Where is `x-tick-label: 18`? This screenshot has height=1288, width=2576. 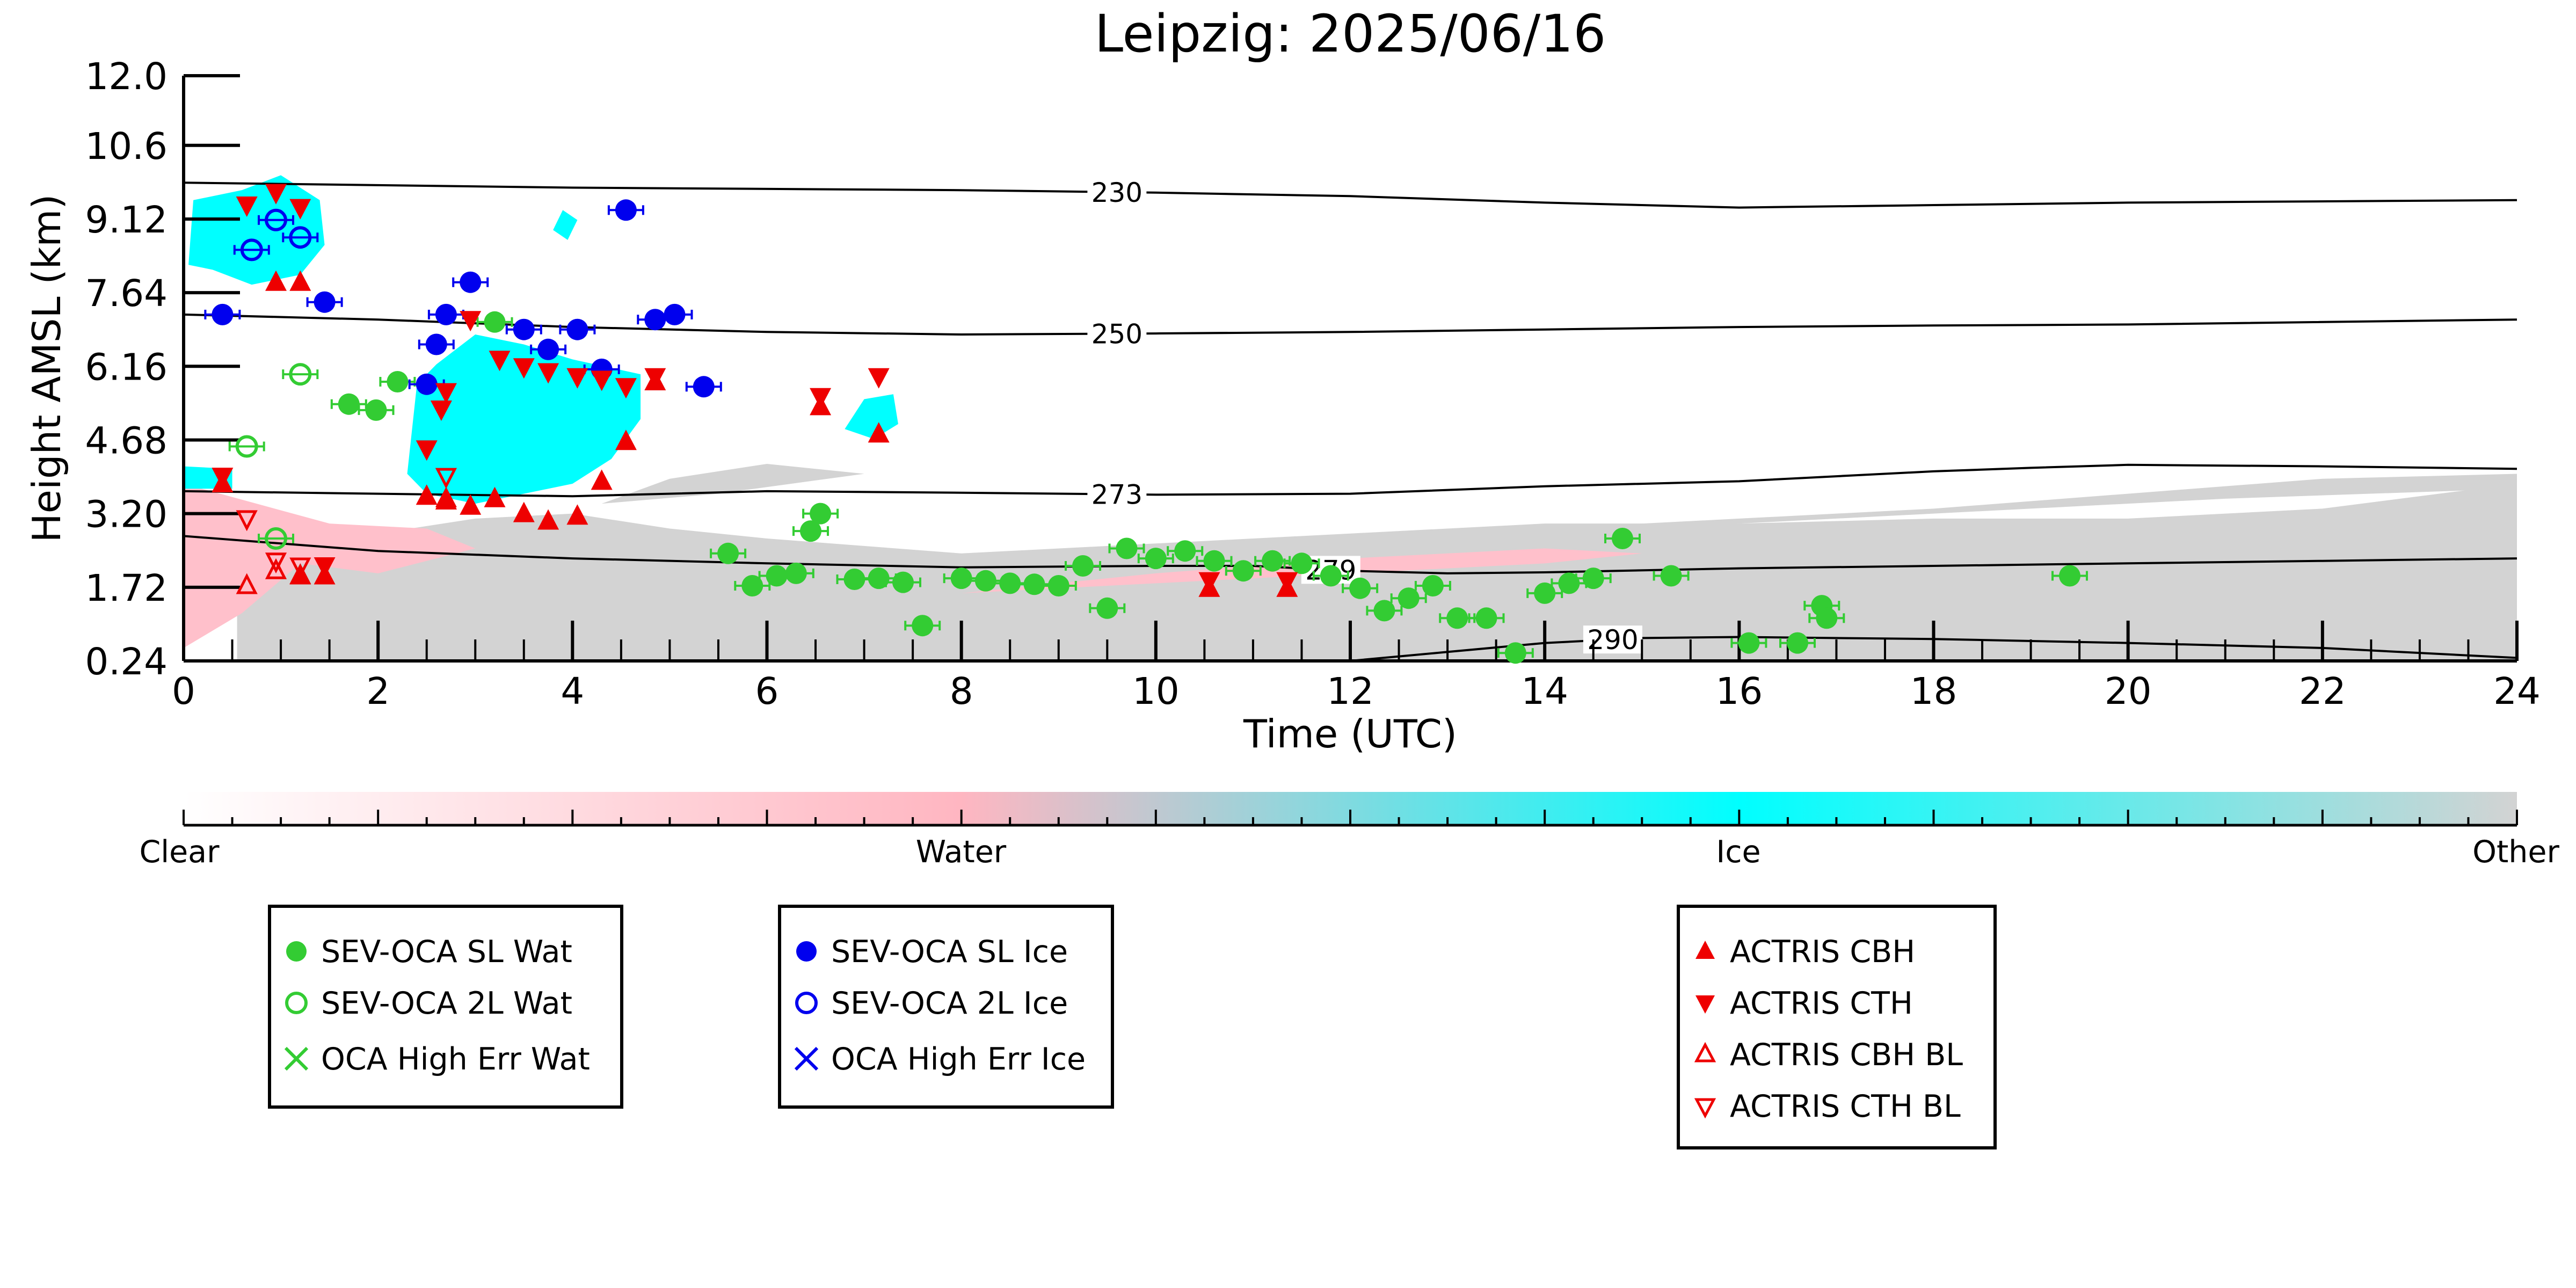
x-tick-label: 18 is located at coordinates (1934, 691).